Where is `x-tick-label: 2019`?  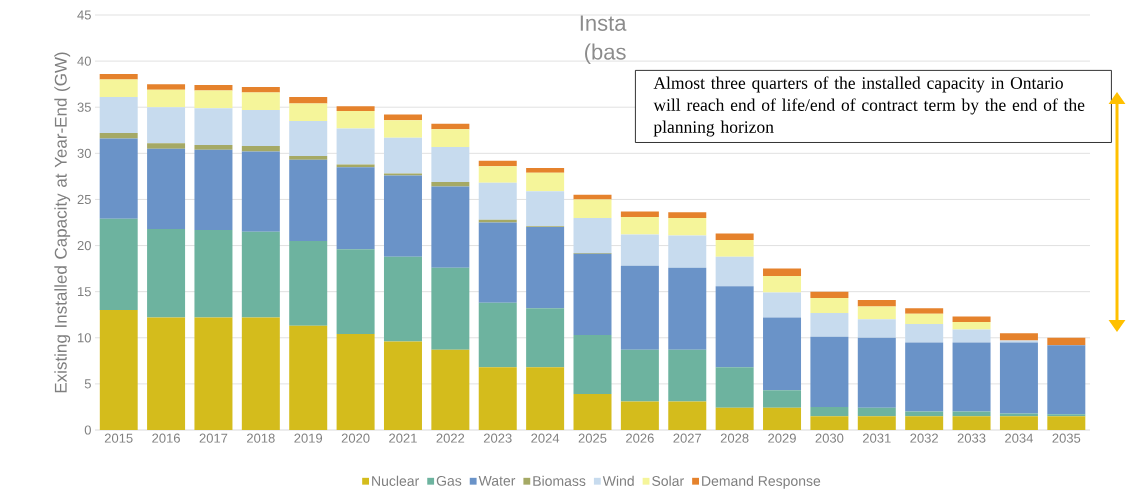 x-tick-label: 2019 is located at coordinates (308, 438).